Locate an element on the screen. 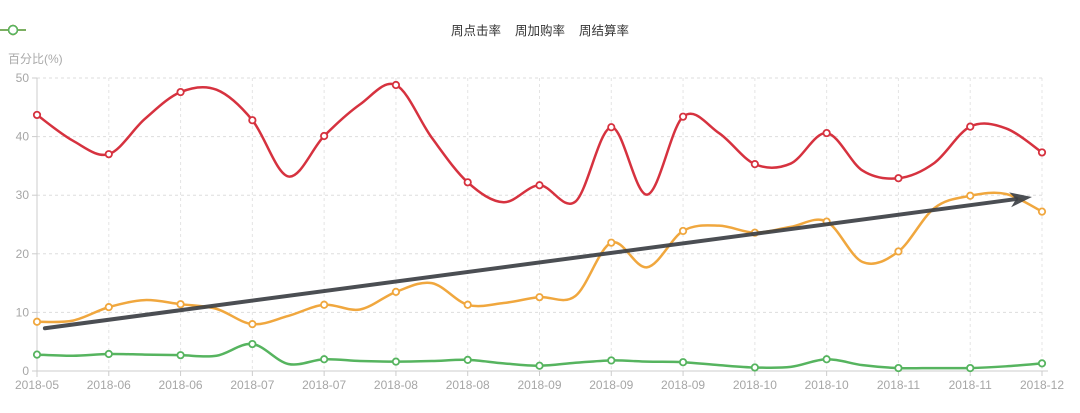 The height and width of the screenshot is (413, 1080). y-axis-title: 百分比(%) is located at coordinates (35, 59).